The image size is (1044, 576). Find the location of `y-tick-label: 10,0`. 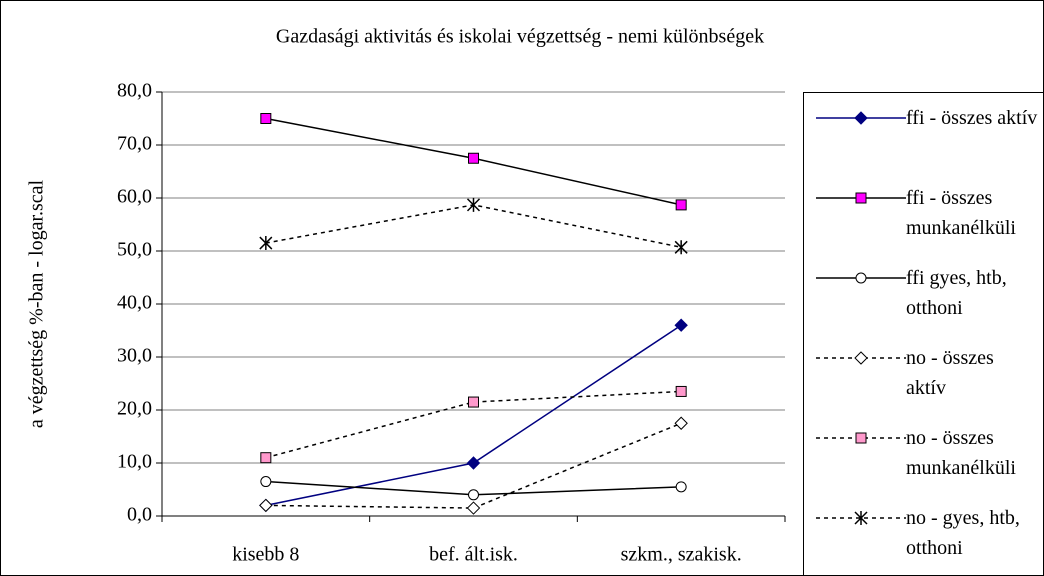

y-tick-label: 10,0 is located at coordinates (134, 462).